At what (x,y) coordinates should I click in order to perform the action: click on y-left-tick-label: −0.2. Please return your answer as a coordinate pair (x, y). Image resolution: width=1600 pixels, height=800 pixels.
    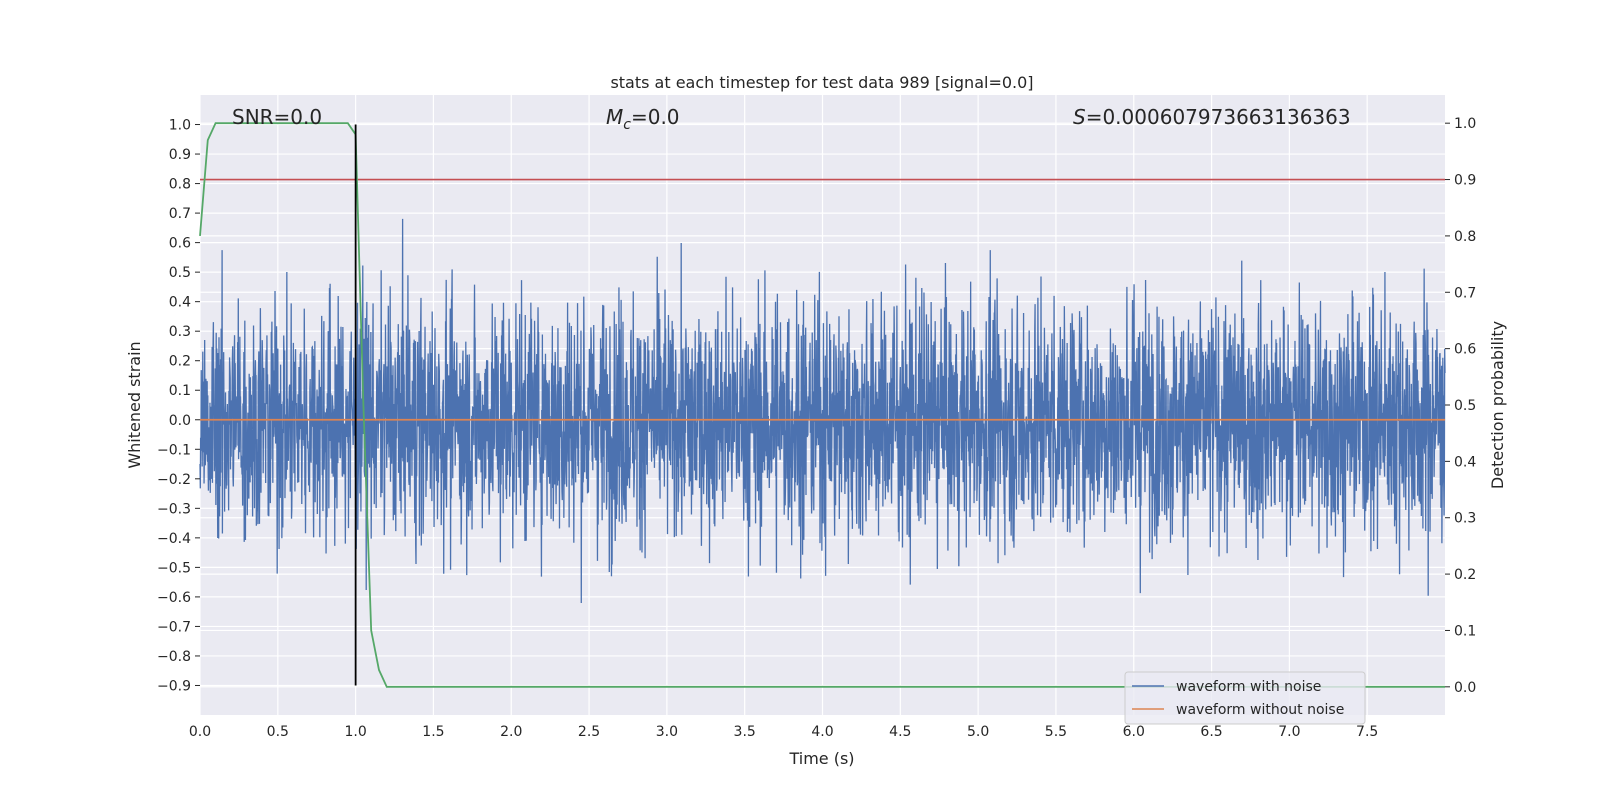
    Looking at the image, I should click on (174, 480).